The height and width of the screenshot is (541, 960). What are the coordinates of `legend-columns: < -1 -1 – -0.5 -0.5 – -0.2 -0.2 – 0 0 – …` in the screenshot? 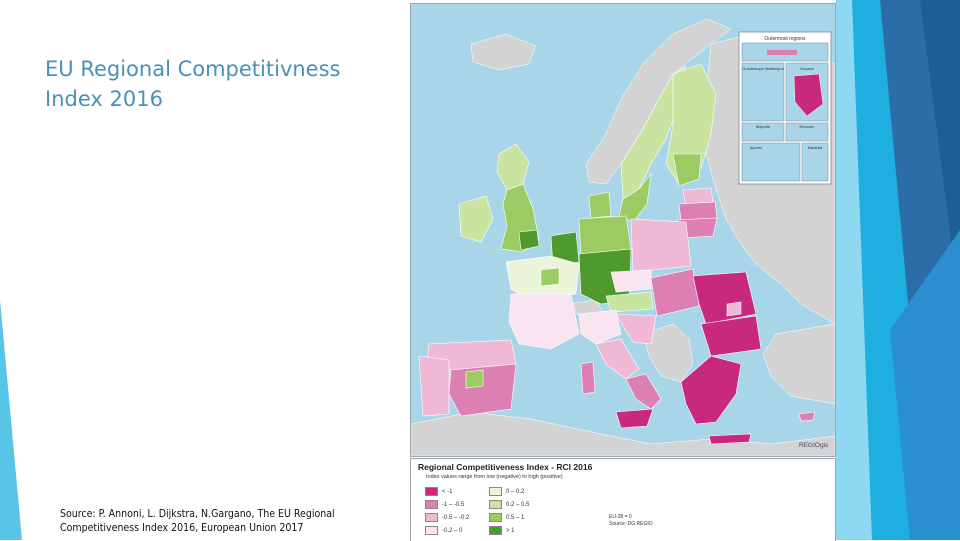 It's located at (482, 511).